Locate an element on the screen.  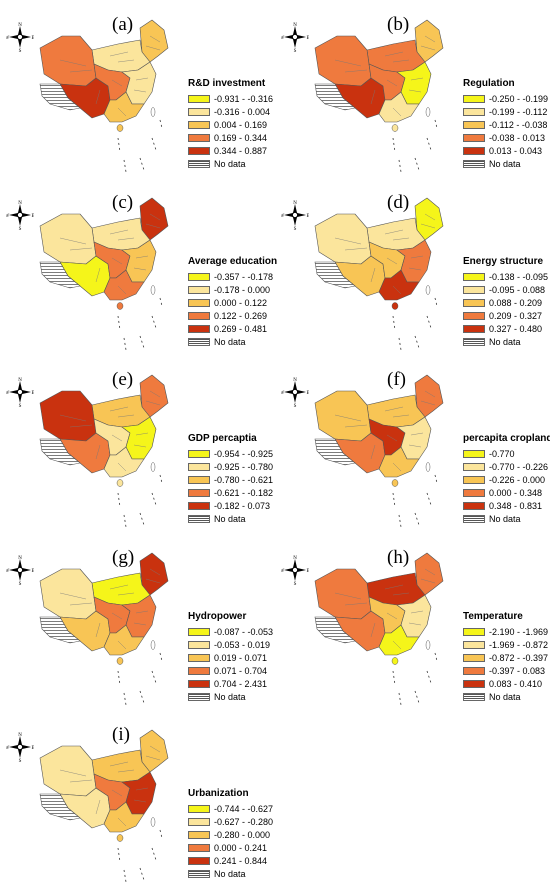
panel-letter: (c) is located at coordinates (123, 202).